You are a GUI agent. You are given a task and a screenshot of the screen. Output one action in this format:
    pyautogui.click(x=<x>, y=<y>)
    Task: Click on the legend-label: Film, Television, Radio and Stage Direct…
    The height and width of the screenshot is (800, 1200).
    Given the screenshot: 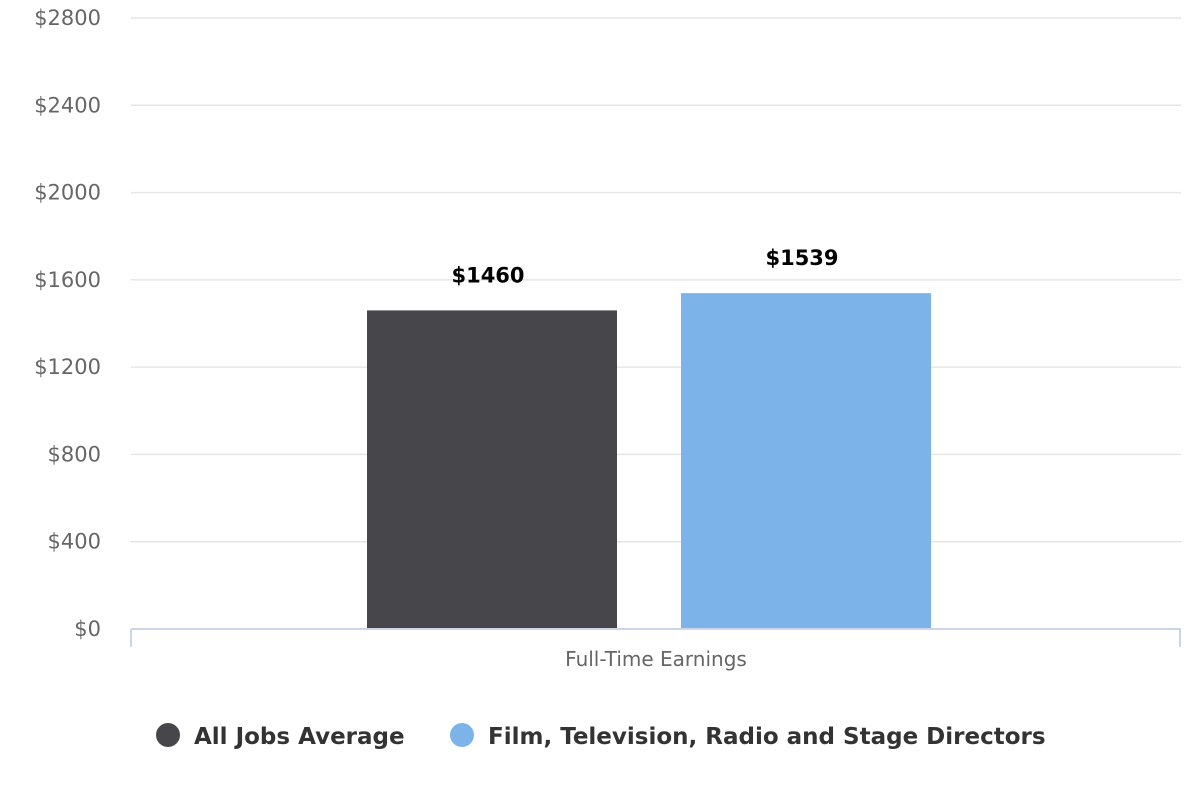 What is the action you would take?
    pyautogui.click(x=767, y=737)
    